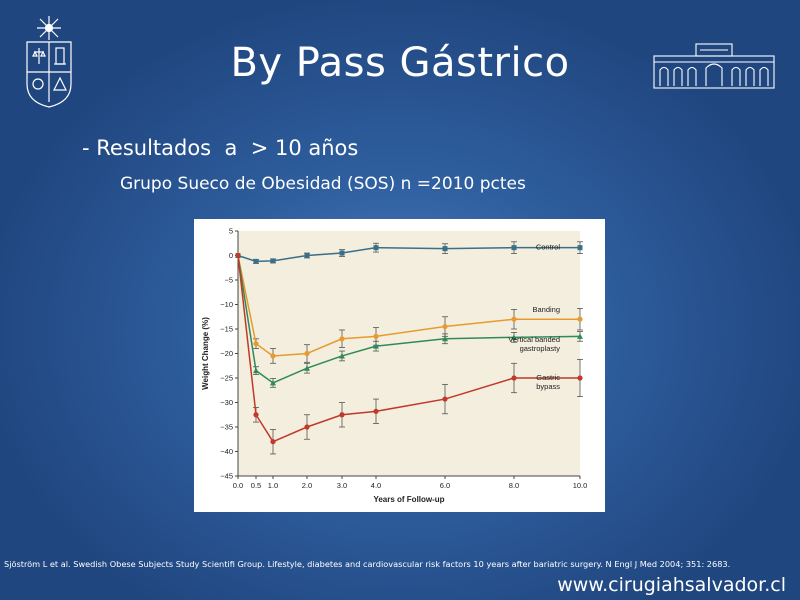  What do you see at coordinates (49, 59) in the screenshot?
I see `university-crest-logo` at bounding box center [49, 59].